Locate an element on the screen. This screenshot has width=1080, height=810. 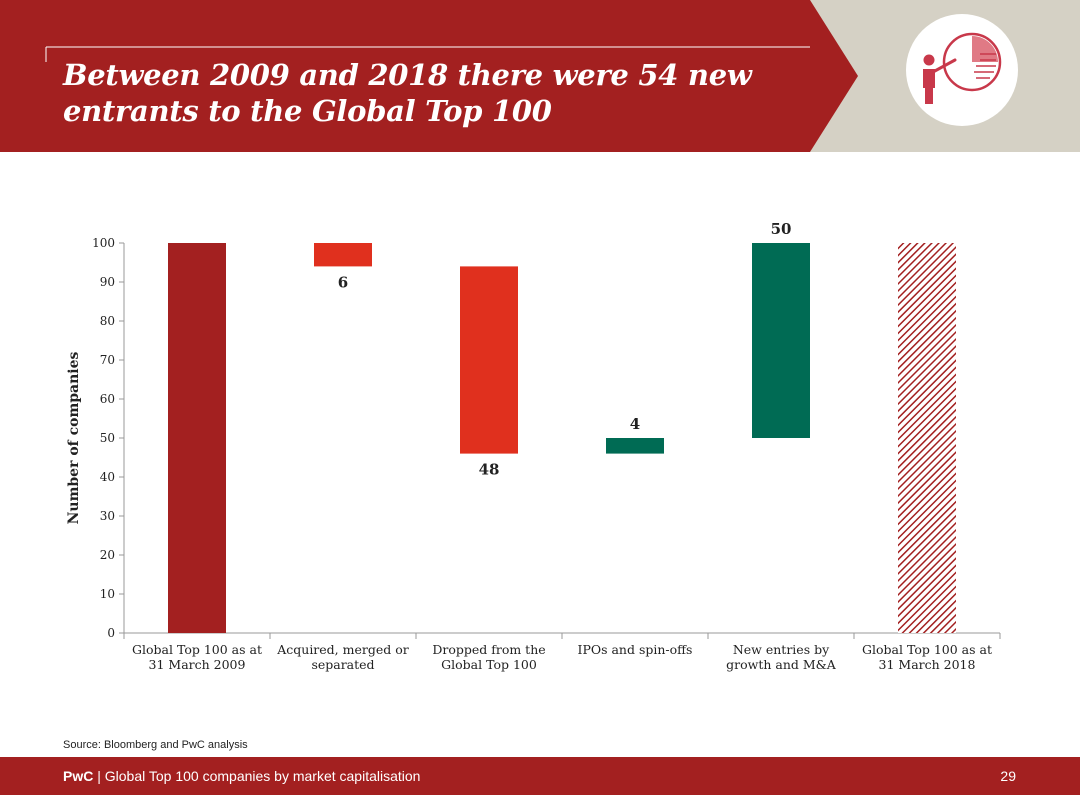
category-label: Global Top 100 as at 31 March 2009 is located at coordinates (197, 657).